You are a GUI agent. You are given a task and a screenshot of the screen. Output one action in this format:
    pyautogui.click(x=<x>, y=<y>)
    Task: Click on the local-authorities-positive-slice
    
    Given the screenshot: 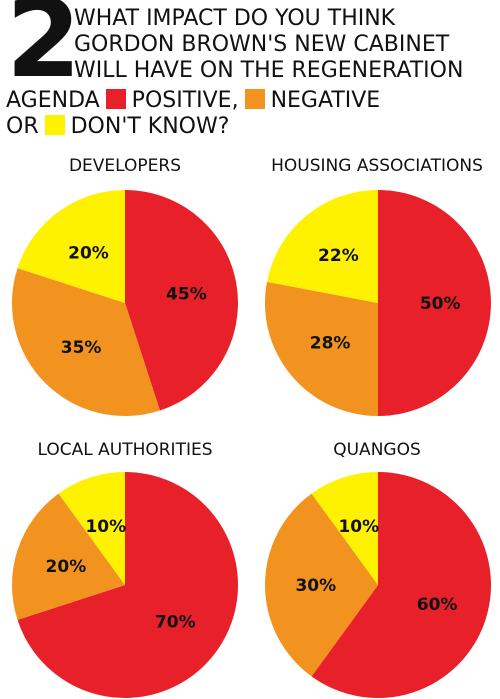 What is the action you would take?
    pyautogui.click(x=127, y=585)
    